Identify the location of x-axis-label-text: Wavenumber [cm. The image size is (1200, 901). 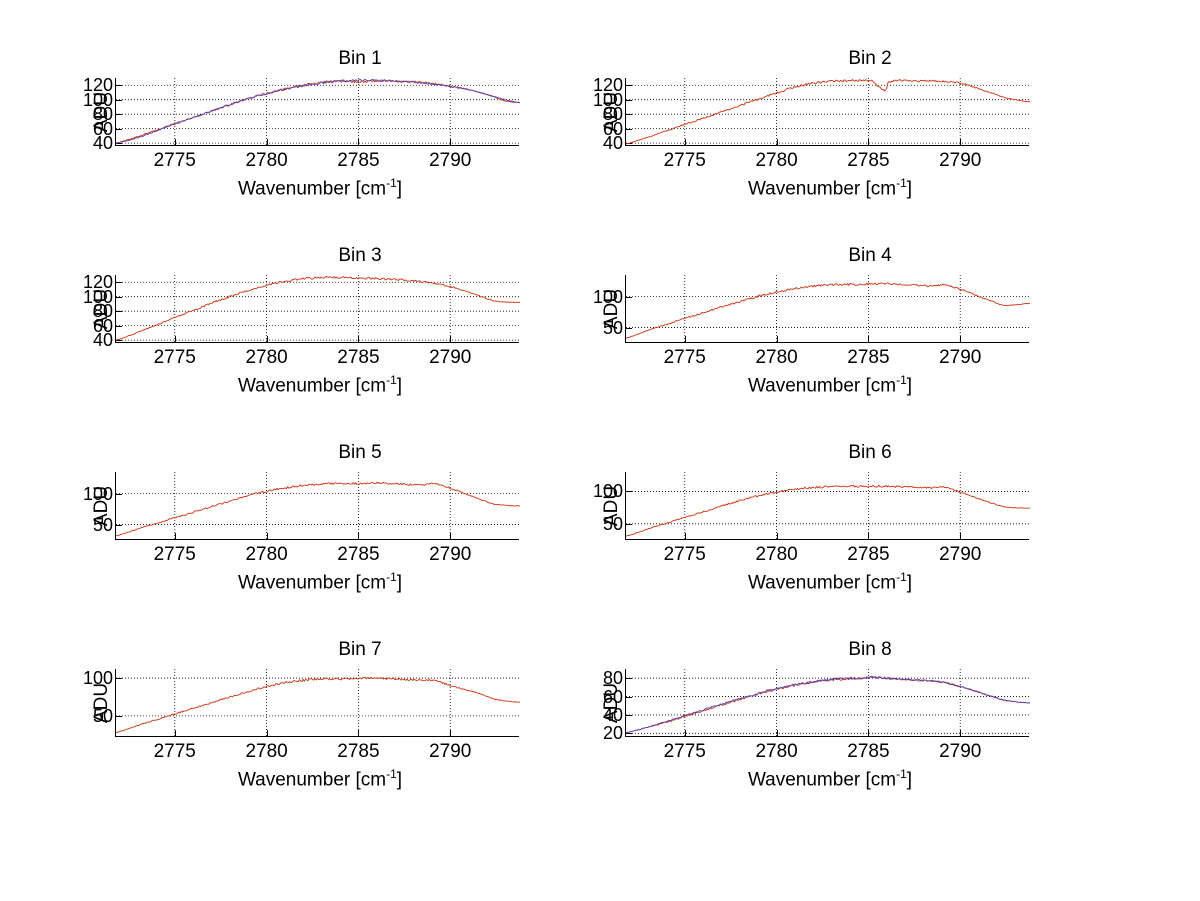
(822, 189).